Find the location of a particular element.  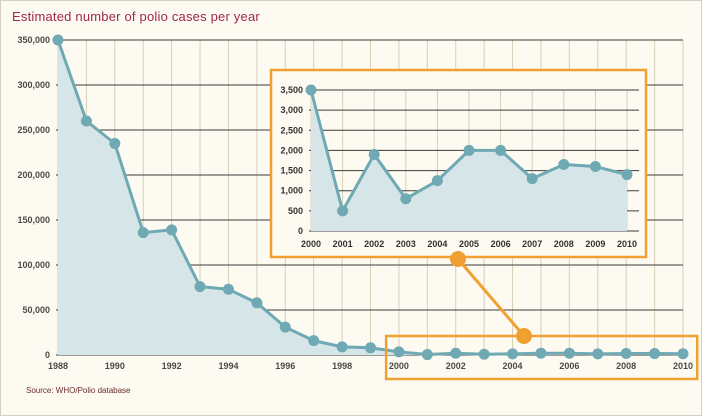

y-tick-label: 150,000 is located at coordinates (33, 220).